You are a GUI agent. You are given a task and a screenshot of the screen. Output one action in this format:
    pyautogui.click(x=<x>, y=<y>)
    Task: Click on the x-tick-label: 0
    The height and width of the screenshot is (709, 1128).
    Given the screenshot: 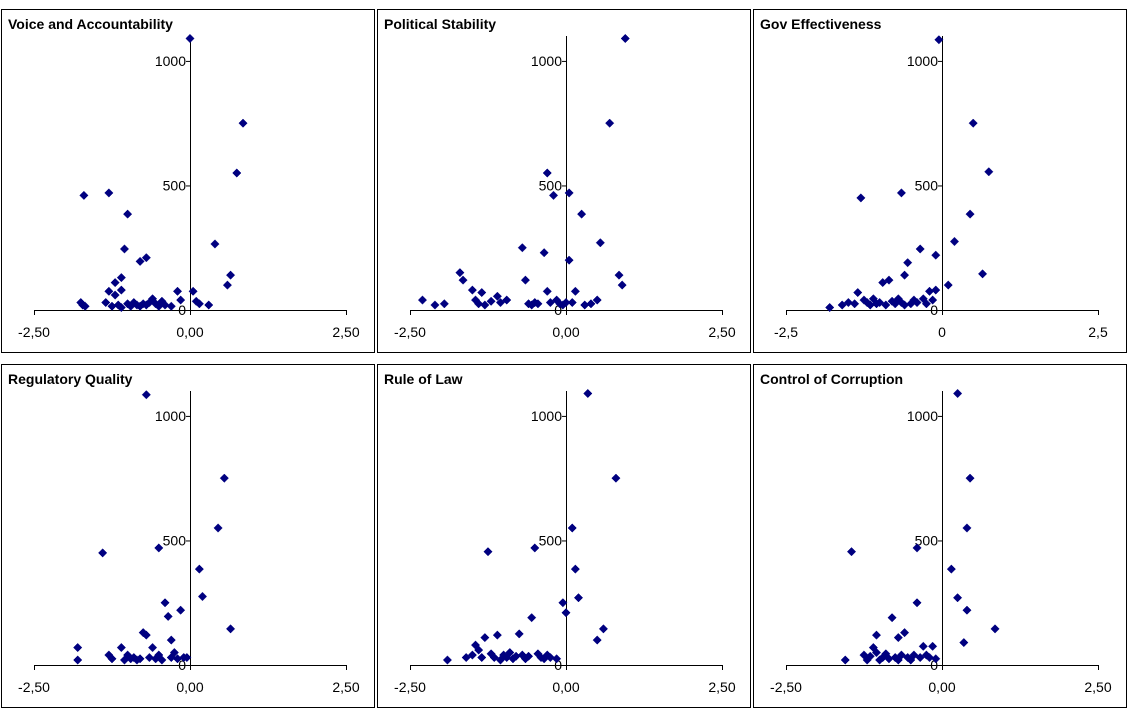 What is the action you would take?
    pyautogui.click(x=942, y=332)
    